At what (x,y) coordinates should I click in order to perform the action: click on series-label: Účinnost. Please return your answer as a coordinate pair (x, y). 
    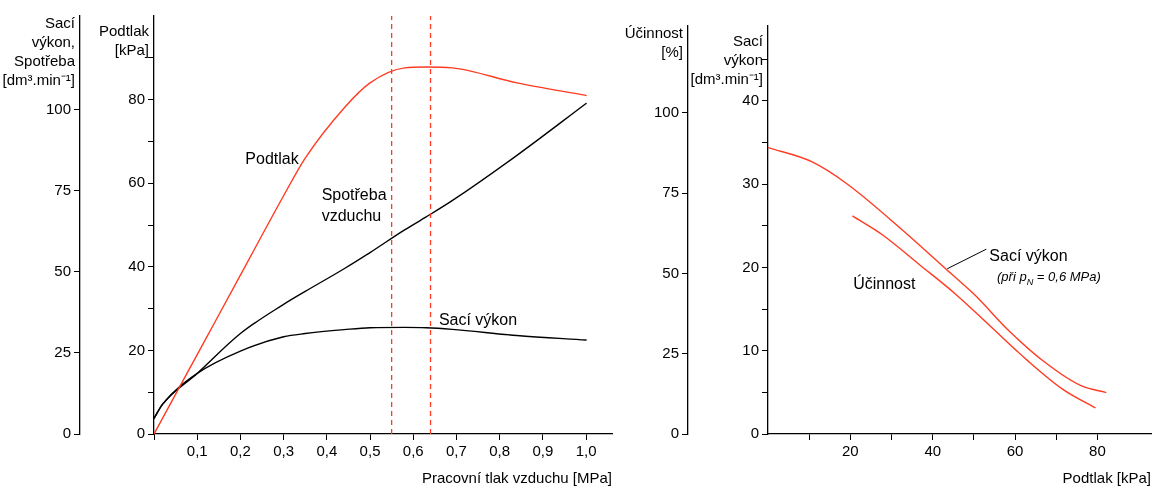
    Looking at the image, I should click on (885, 283).